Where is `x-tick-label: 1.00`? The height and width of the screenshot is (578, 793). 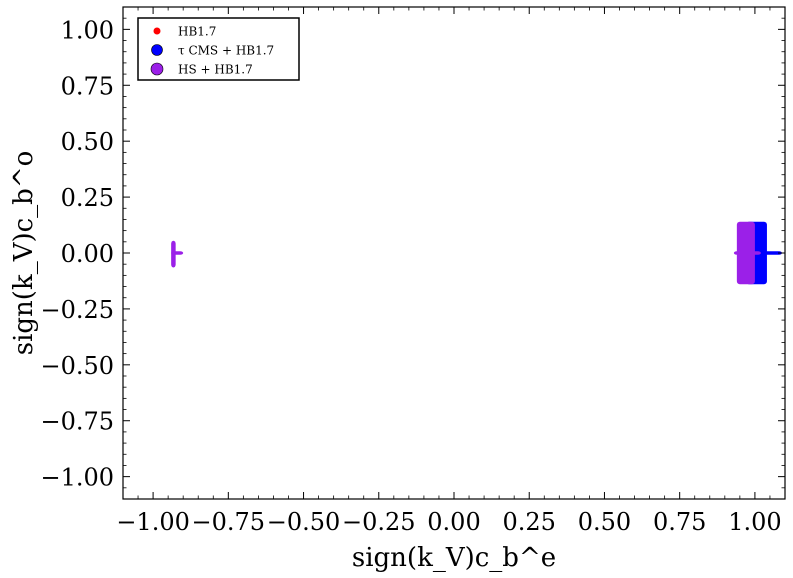 x-tick-label: 1.00 is located at coordinates (754, 522).